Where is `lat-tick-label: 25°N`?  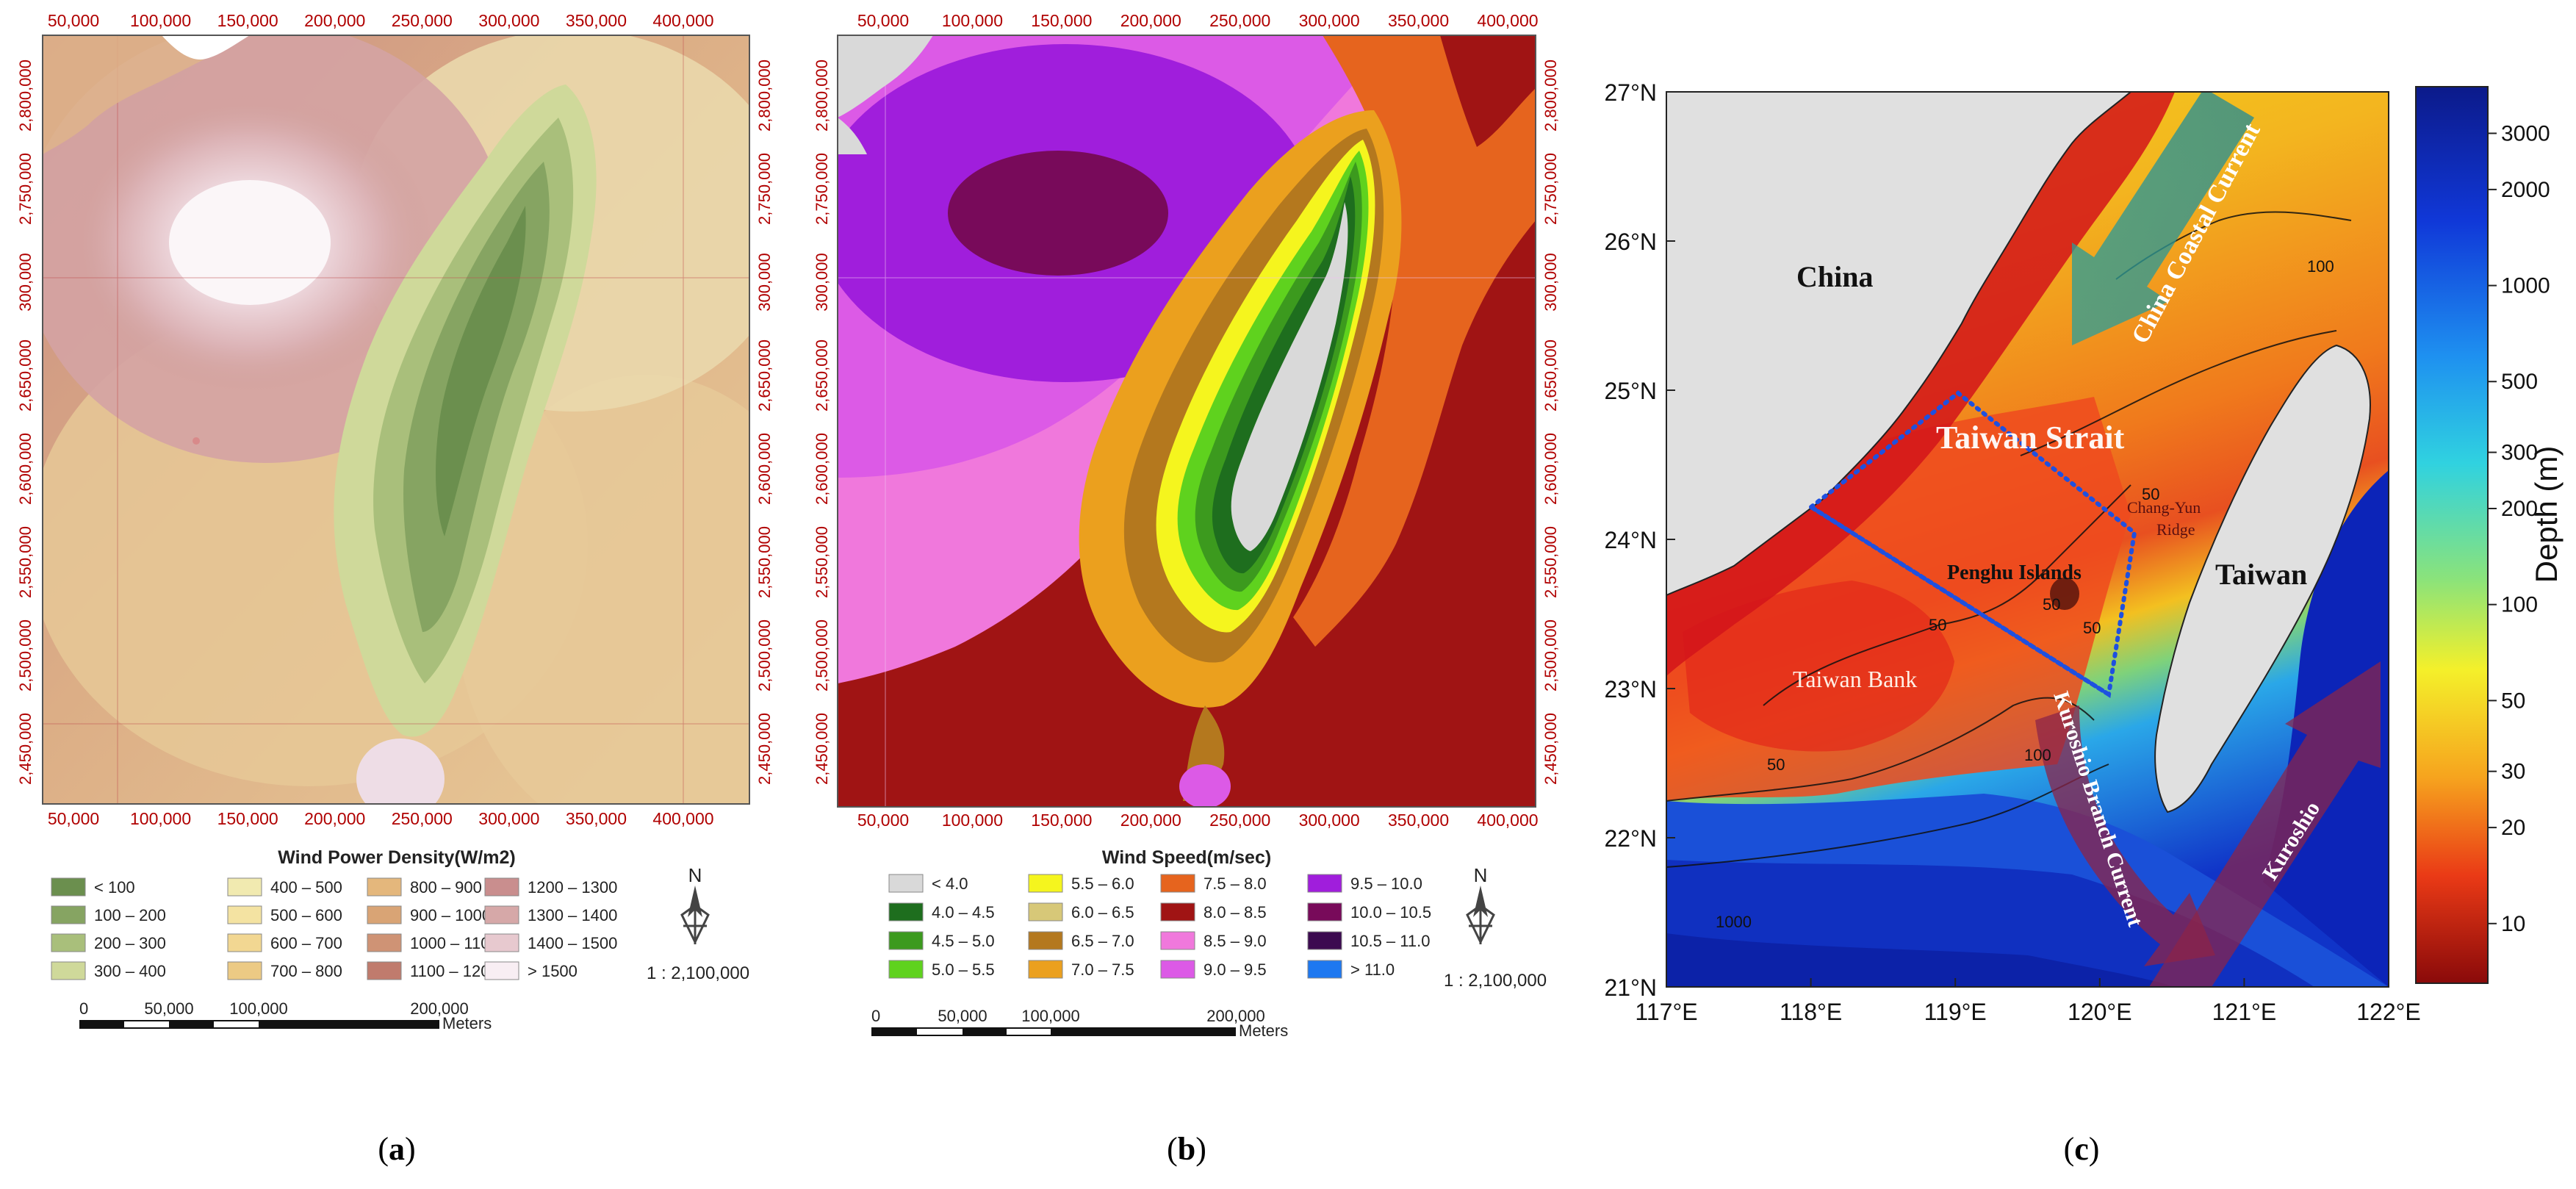 lat-tick-label: 25°N is located at coordinates (1631, 391).